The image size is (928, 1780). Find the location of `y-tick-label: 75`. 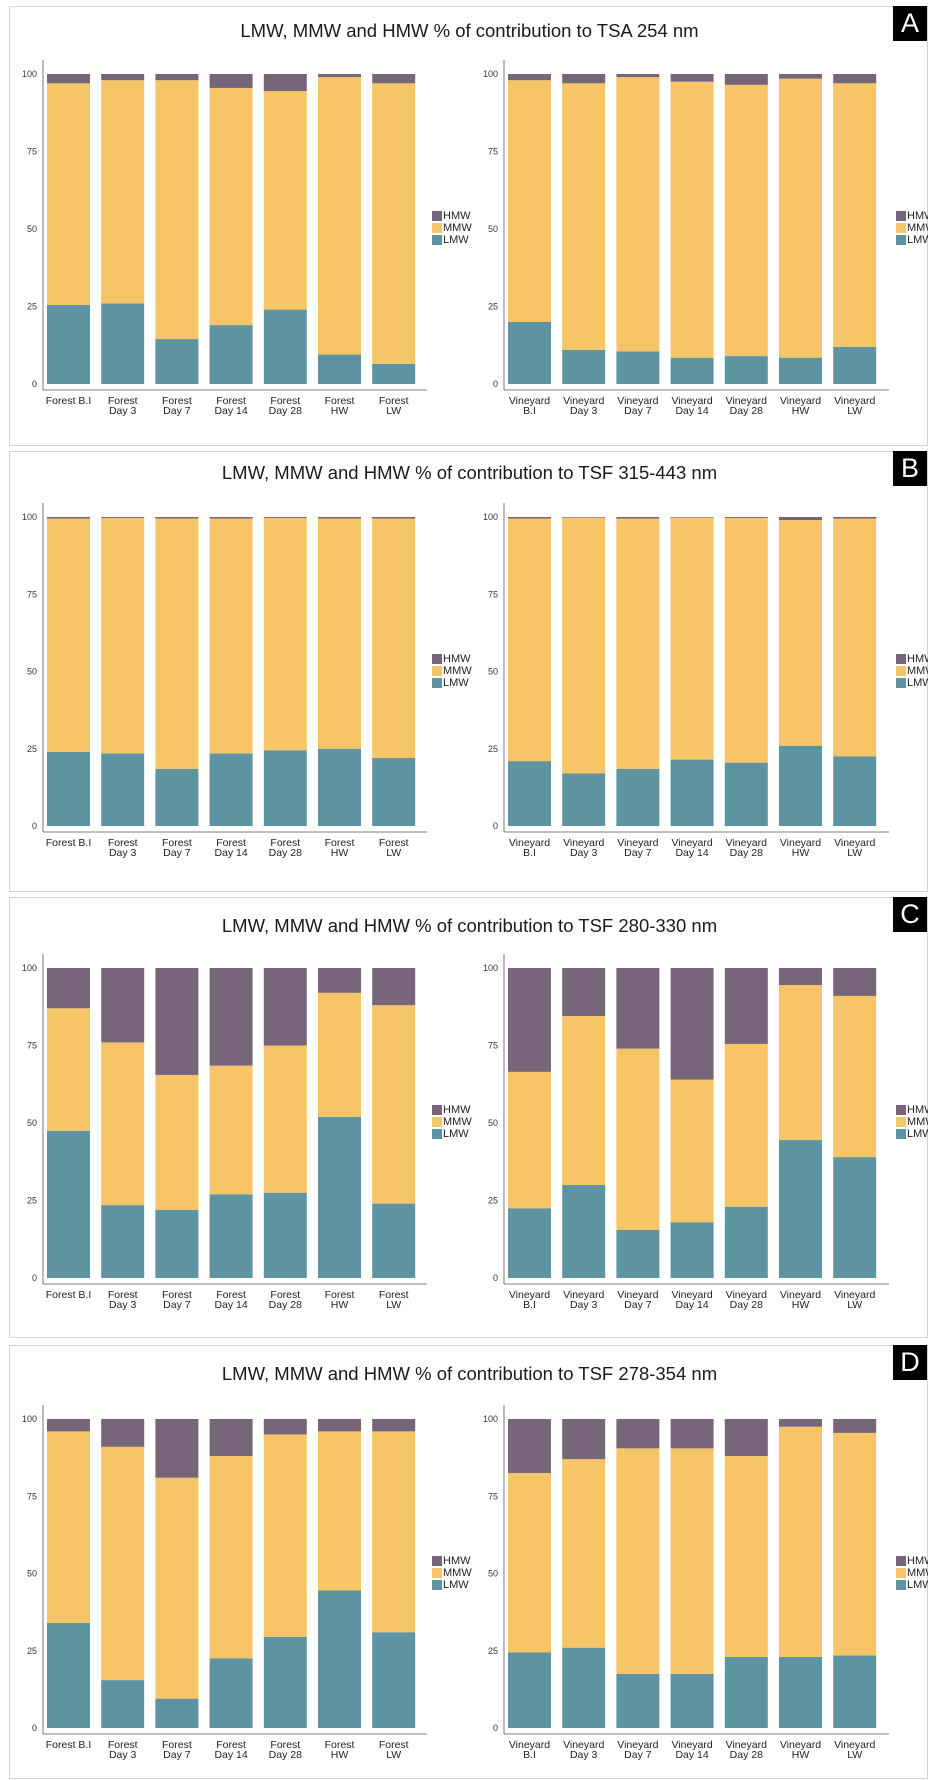

y-tick-label: 75 is located at coordinates (32, 1496).